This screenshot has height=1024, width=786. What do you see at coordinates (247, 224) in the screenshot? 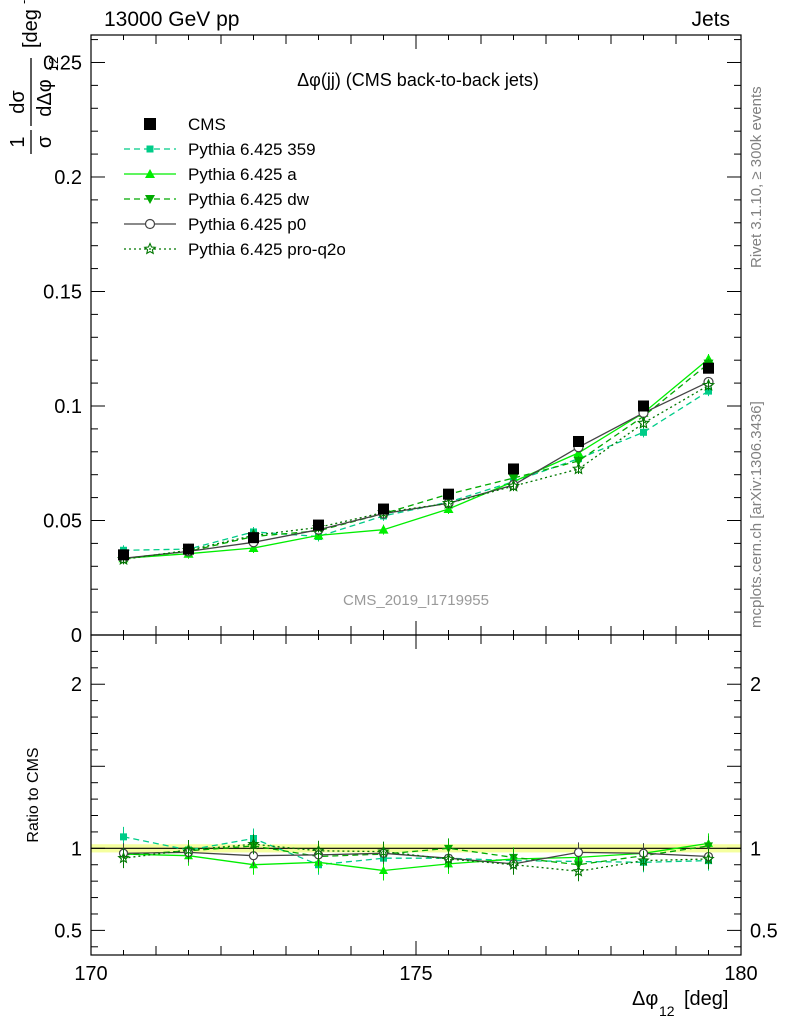
I see `legend-label: Pythia 6.425 p0` at bounding box center [247, 224].